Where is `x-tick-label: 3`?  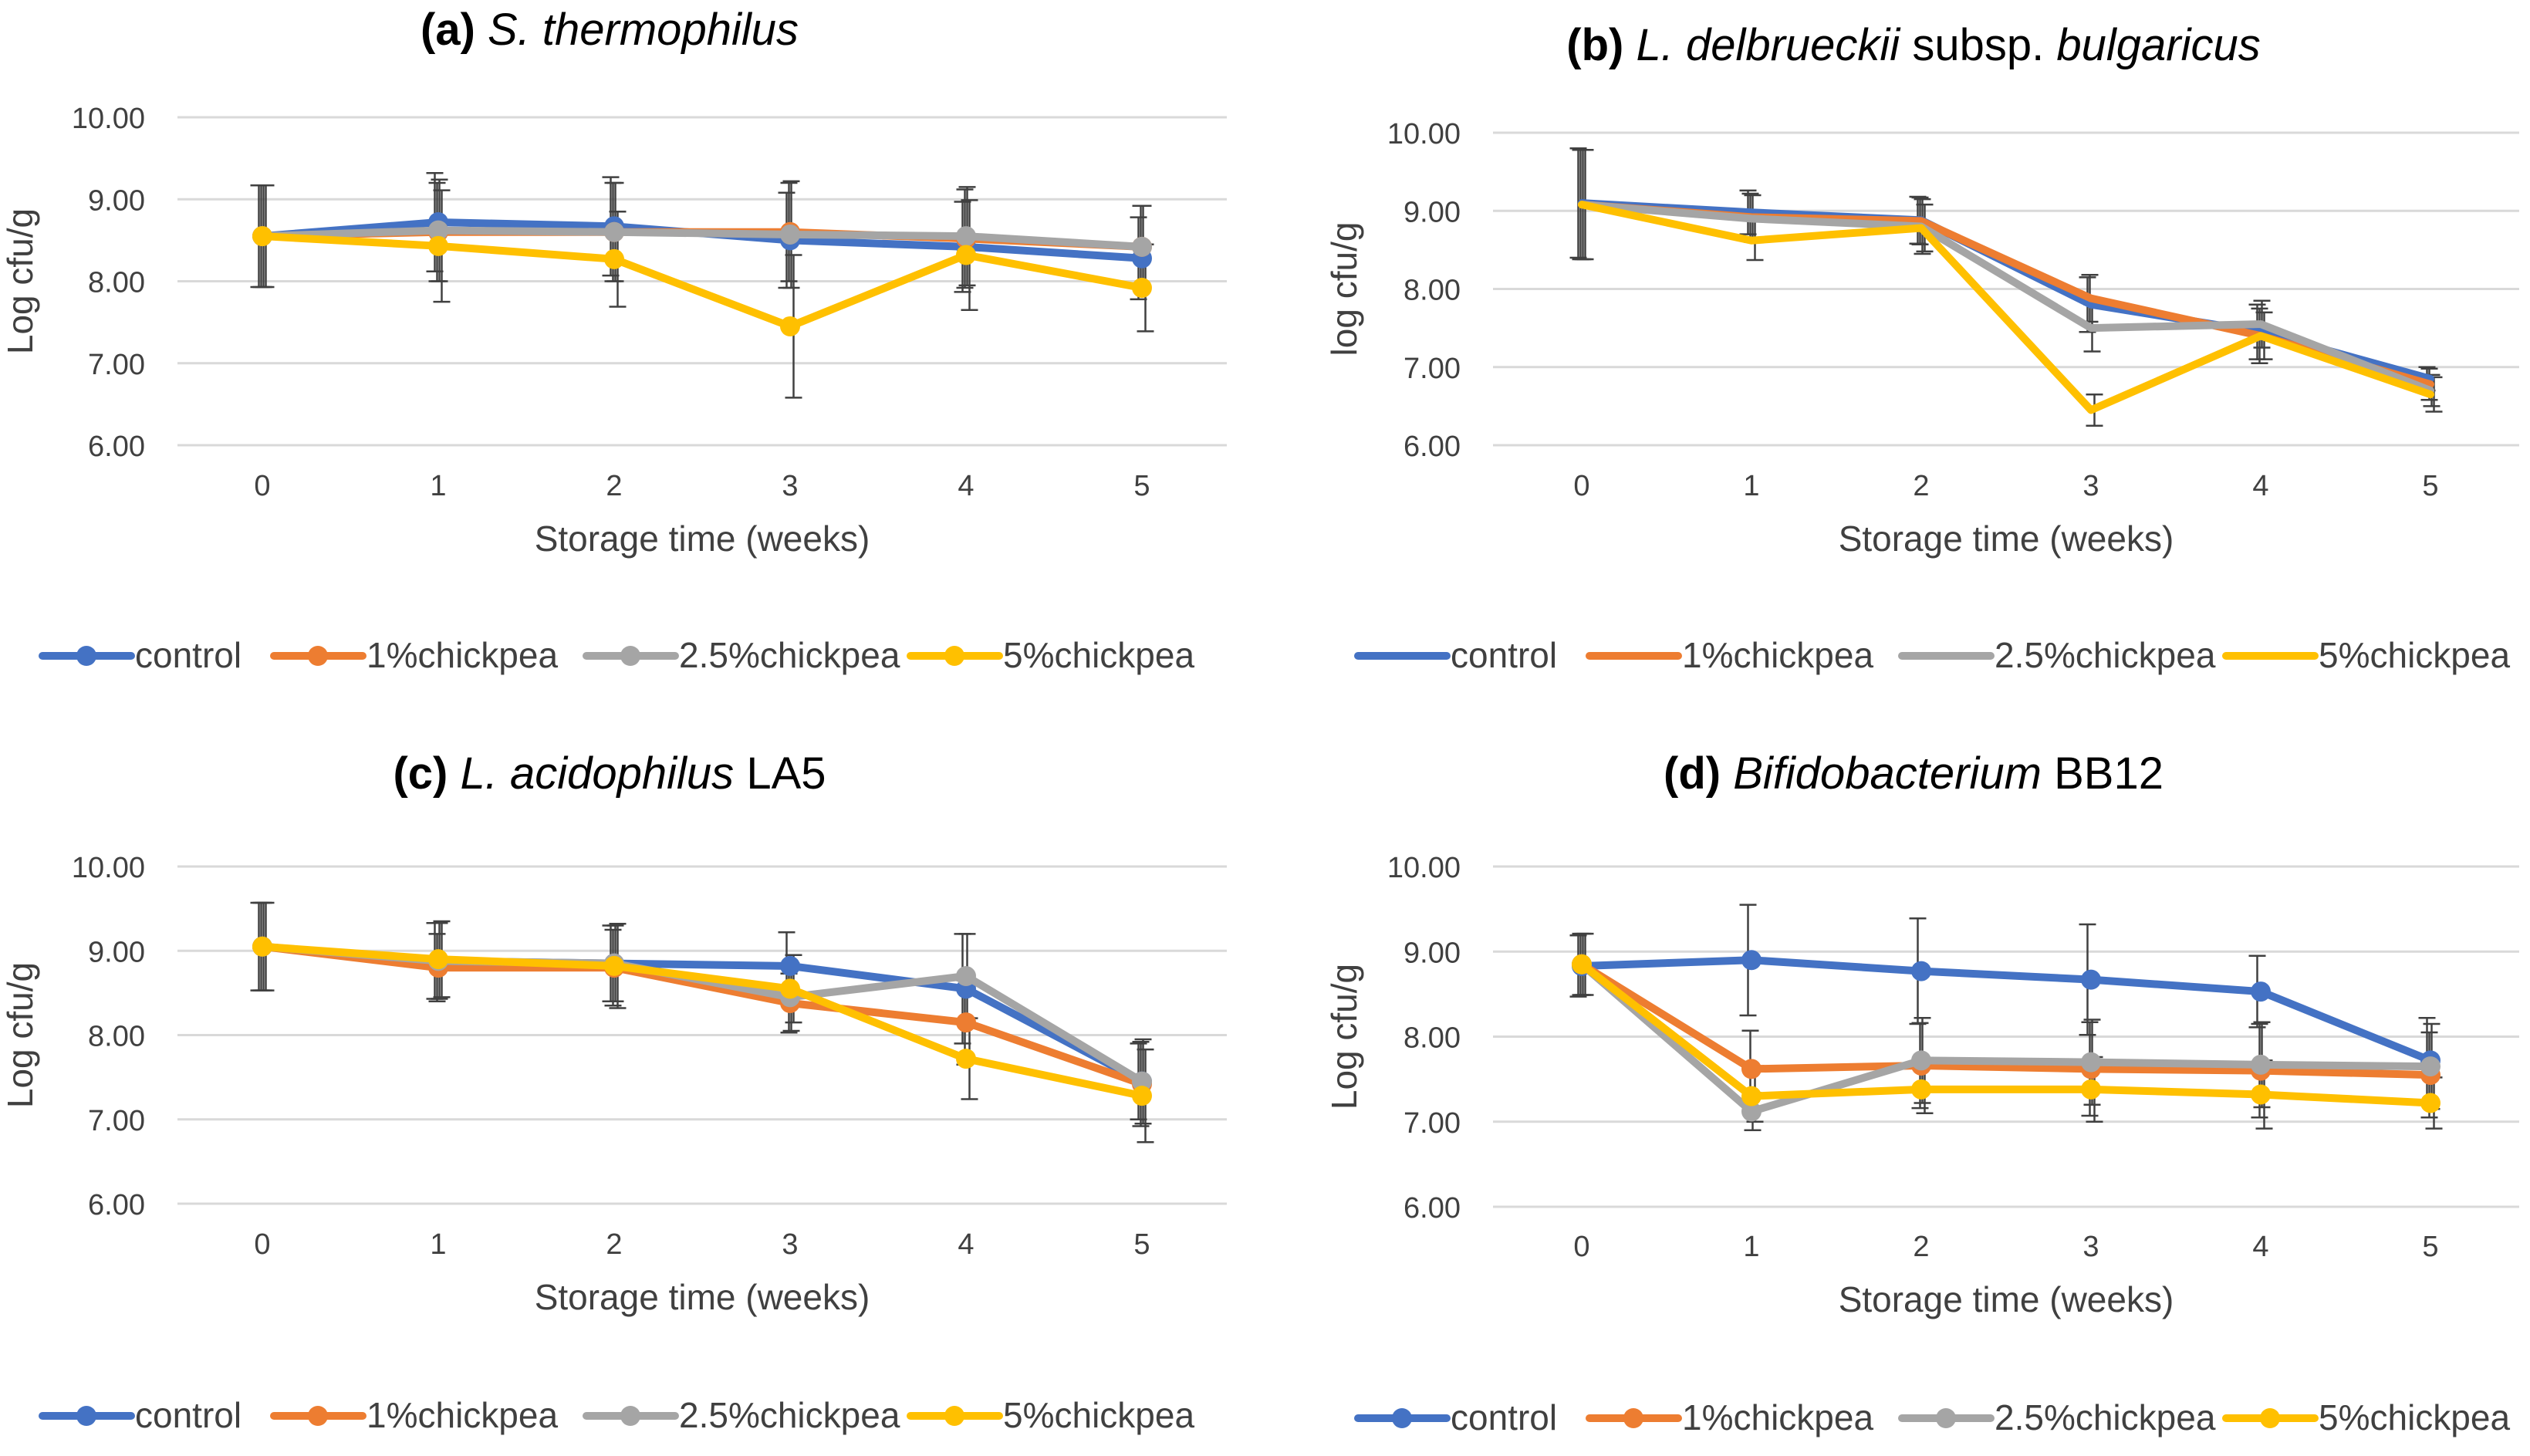 x-tick-label: 3 is located at coordinates (2090, 486).